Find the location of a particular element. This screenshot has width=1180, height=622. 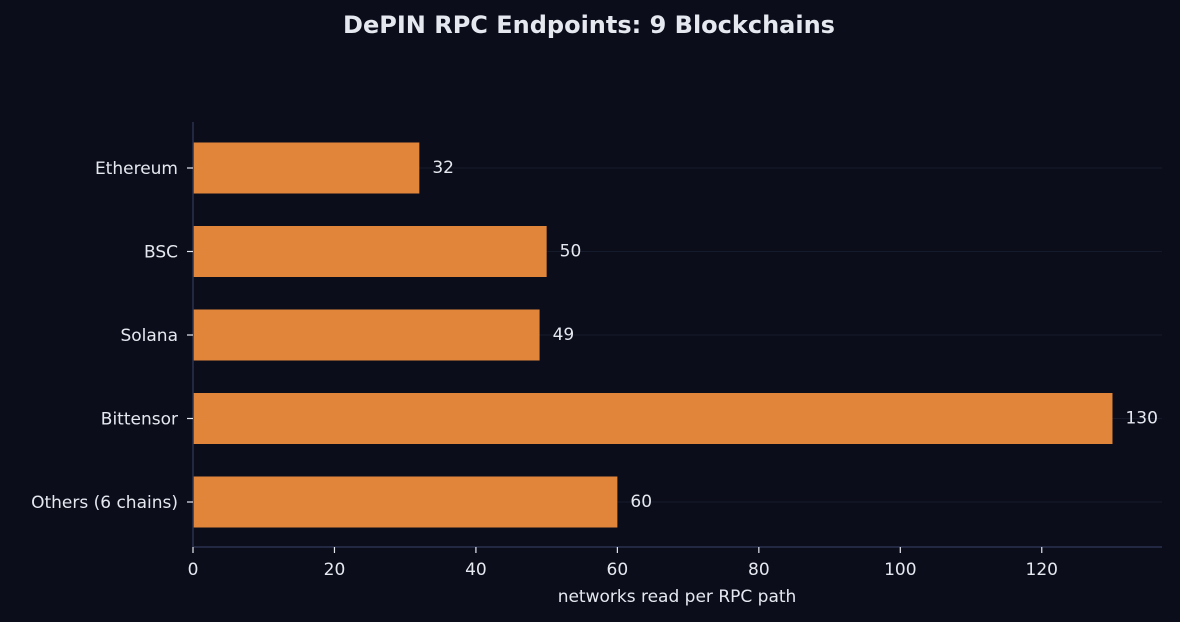

y-tick-label: Bittensor is located at coordinates (139, 420).